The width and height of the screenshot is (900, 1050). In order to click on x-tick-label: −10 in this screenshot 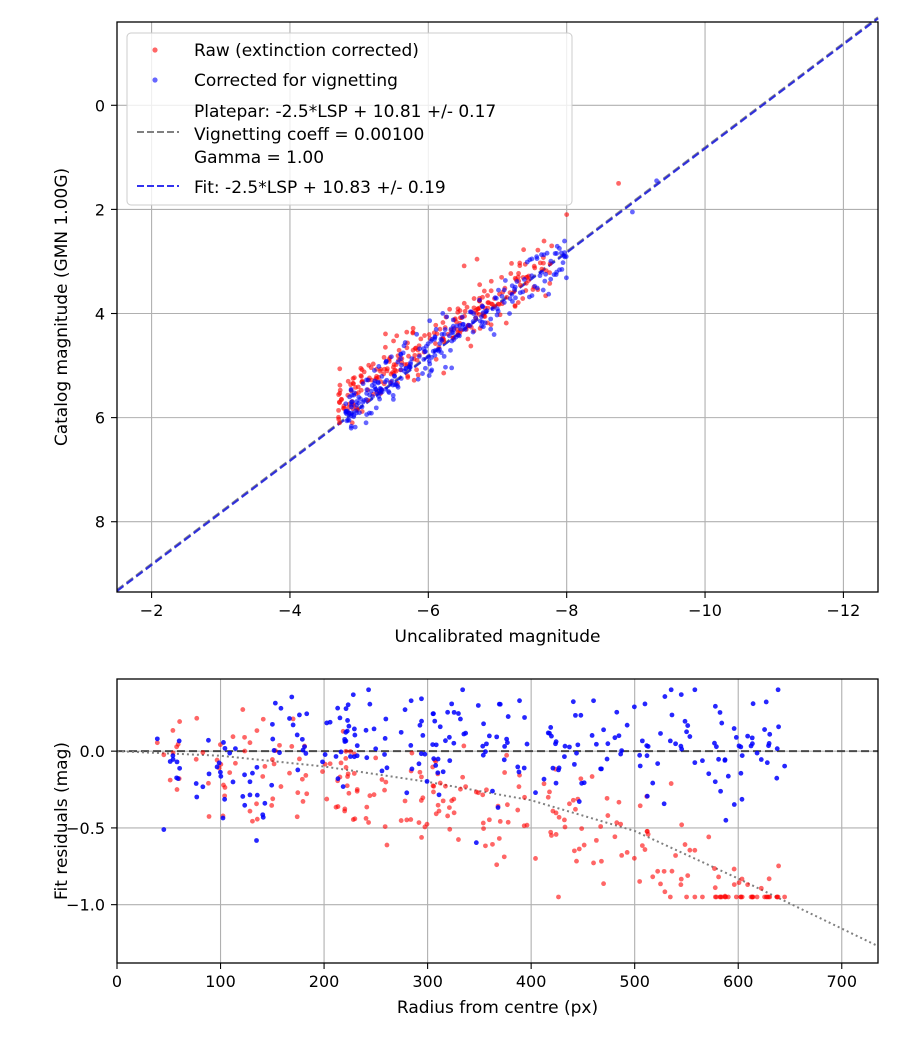, I will do `click(705, 610)`.